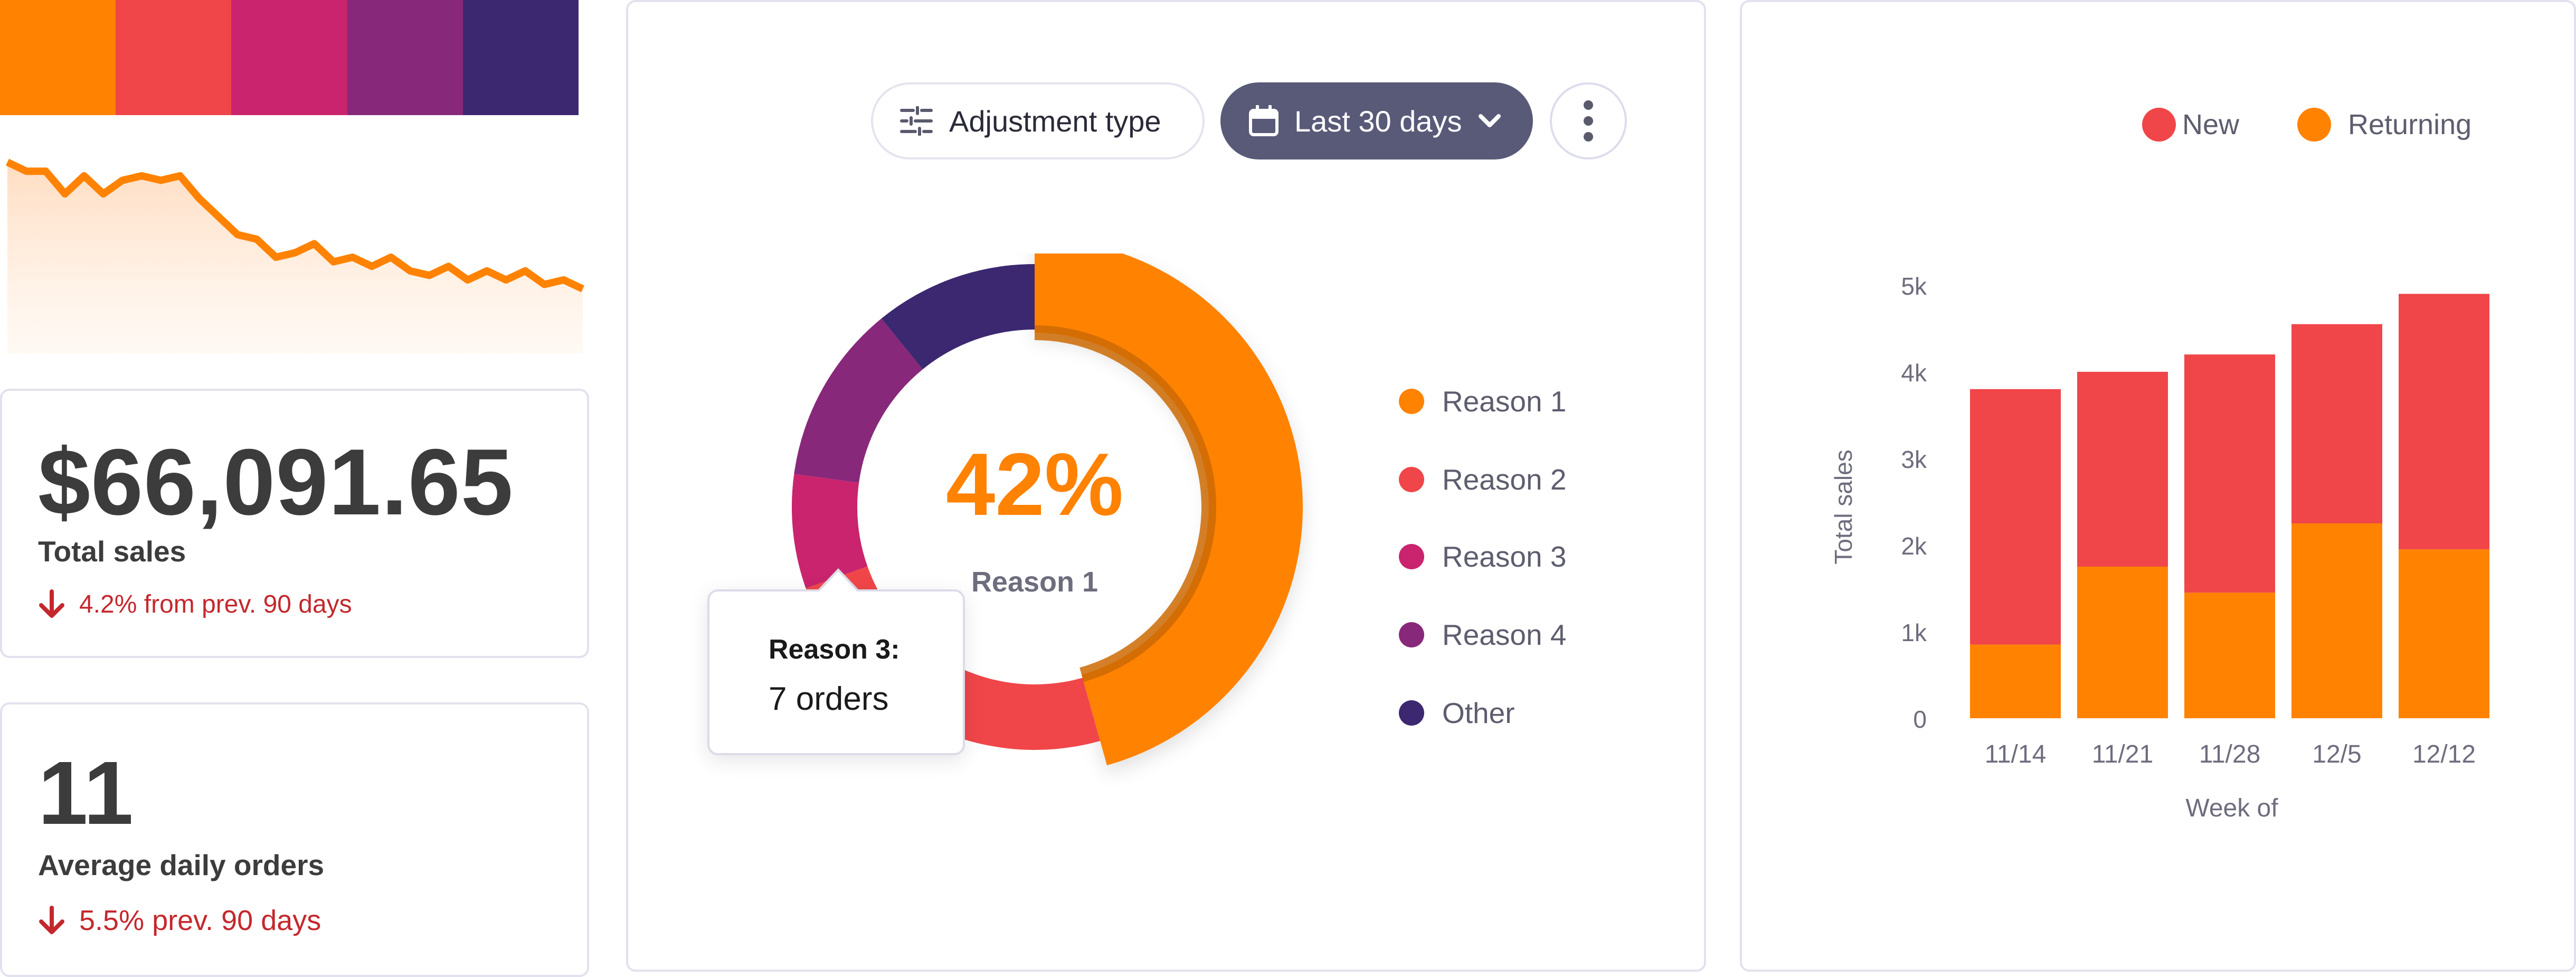 The height and width of the screenshot is (977, 2576). Describe the element at coordinates (1914, 373) in the screenshot. I see `y-tick-label: 4k` at that location.